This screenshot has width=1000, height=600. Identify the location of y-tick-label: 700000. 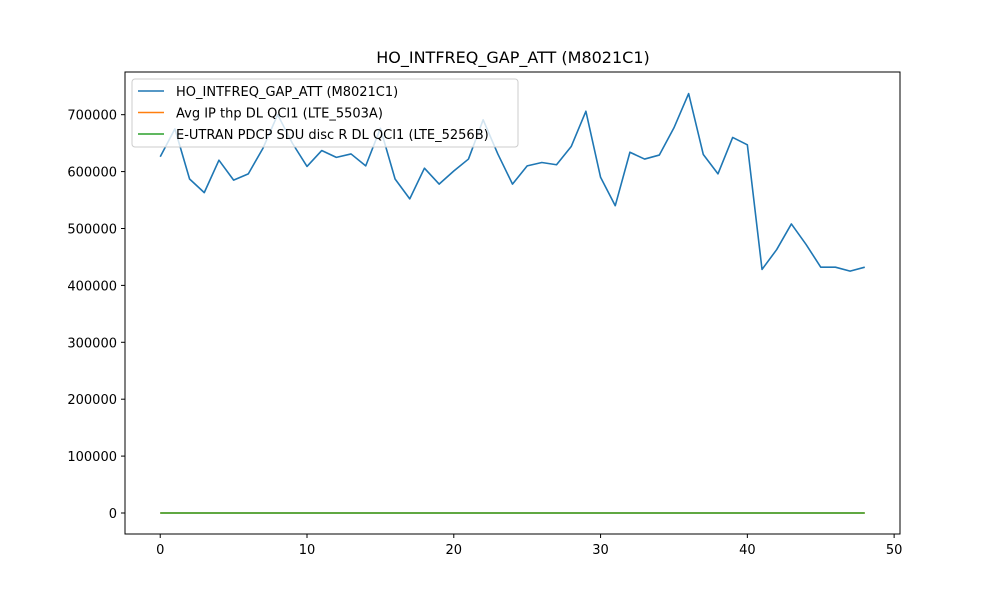
(92, 116).